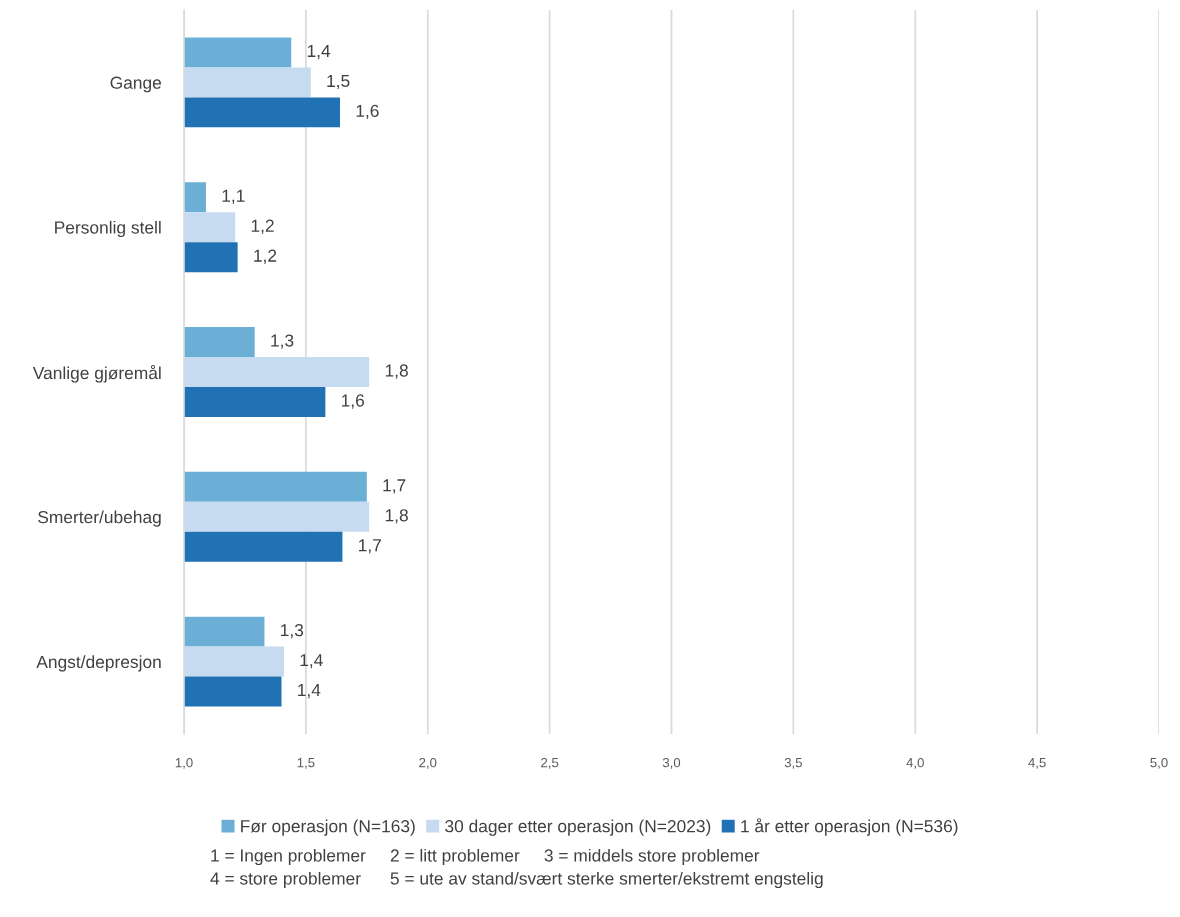  What do you see at coordinates (328, 827) in the screenshot?
I see `legend-label: Før operasjon (N=163)` at bounding box center [328, 827].